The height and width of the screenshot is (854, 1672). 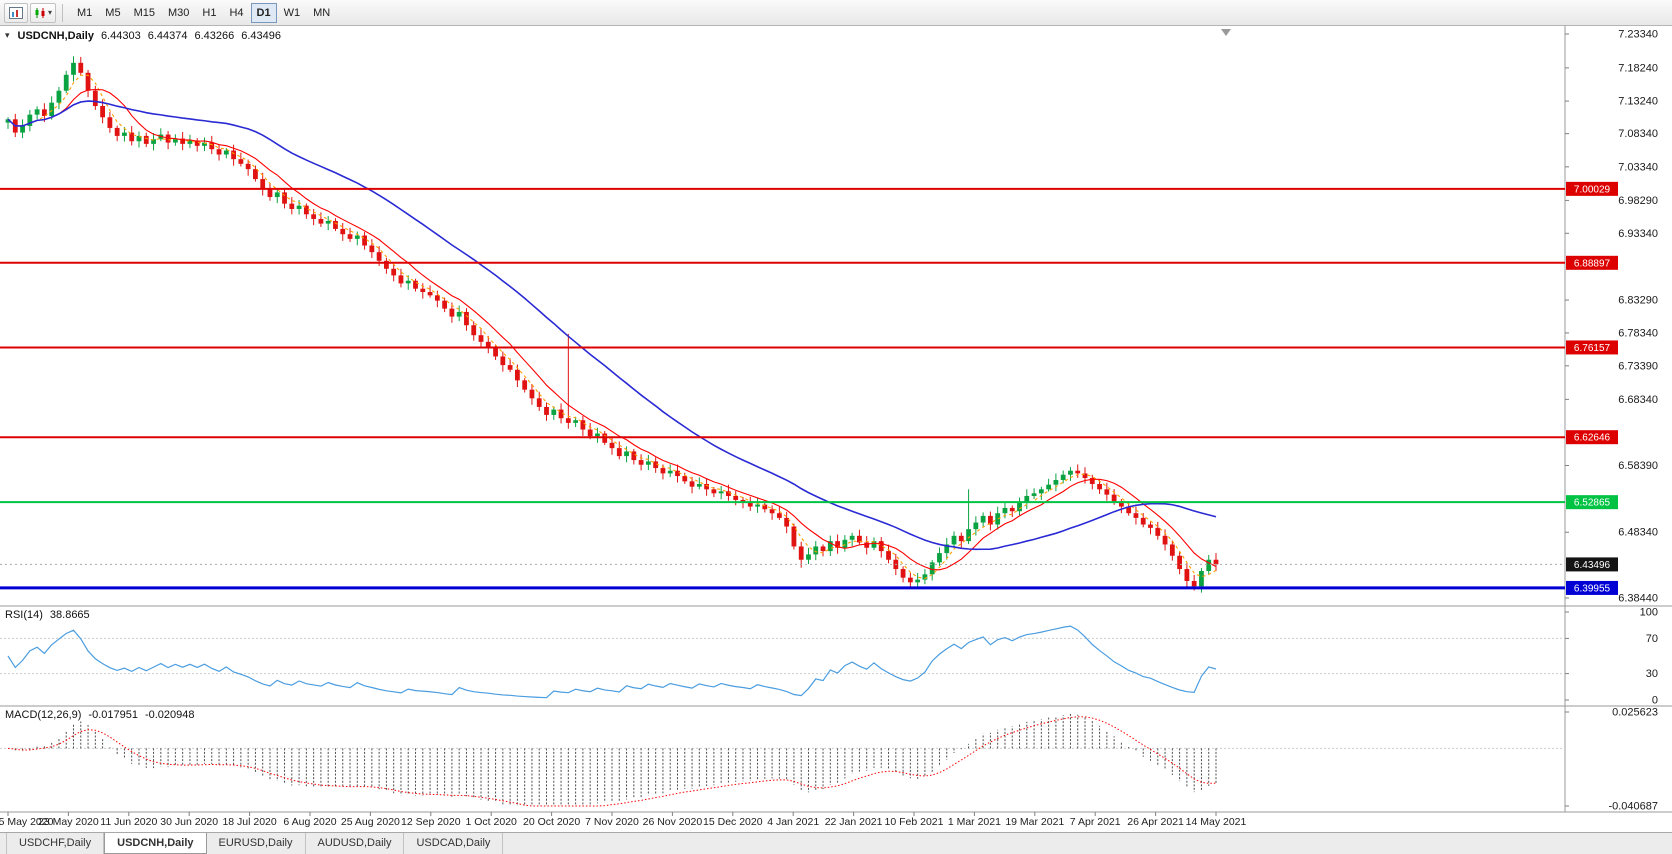 What do you see at coordinates (1592, 503) in the screenshot?
I see `svg-text: 6.52865` at bounding box center [1592, 503].